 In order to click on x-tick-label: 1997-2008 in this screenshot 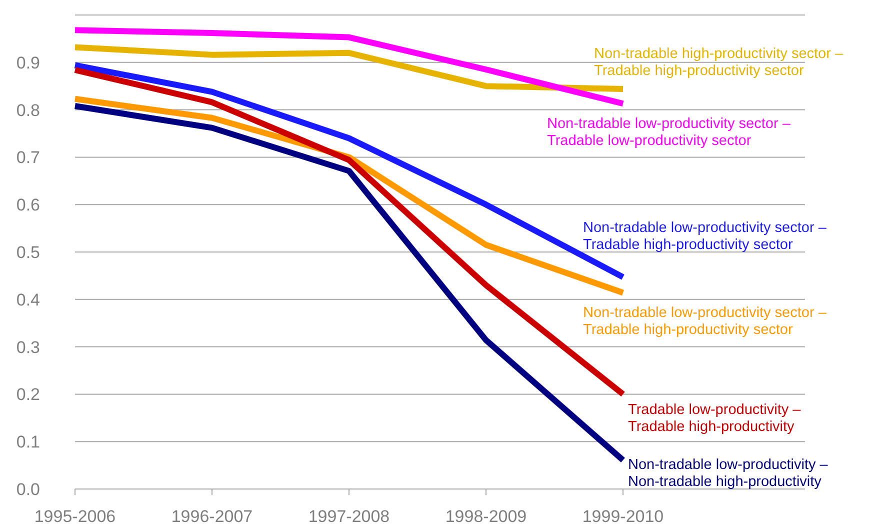, I will do `click(349, 516)`.